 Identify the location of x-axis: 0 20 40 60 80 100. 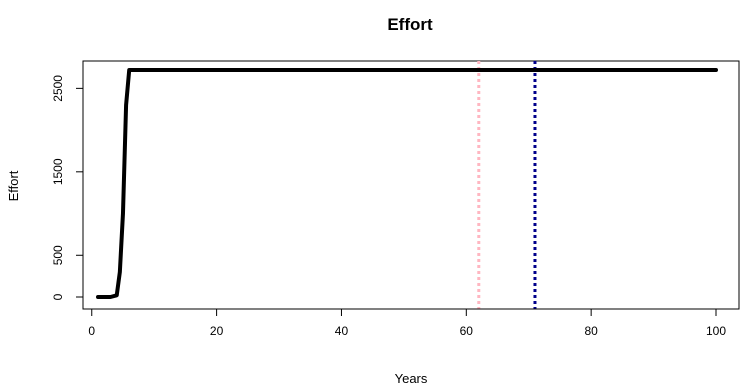
(407, 323).